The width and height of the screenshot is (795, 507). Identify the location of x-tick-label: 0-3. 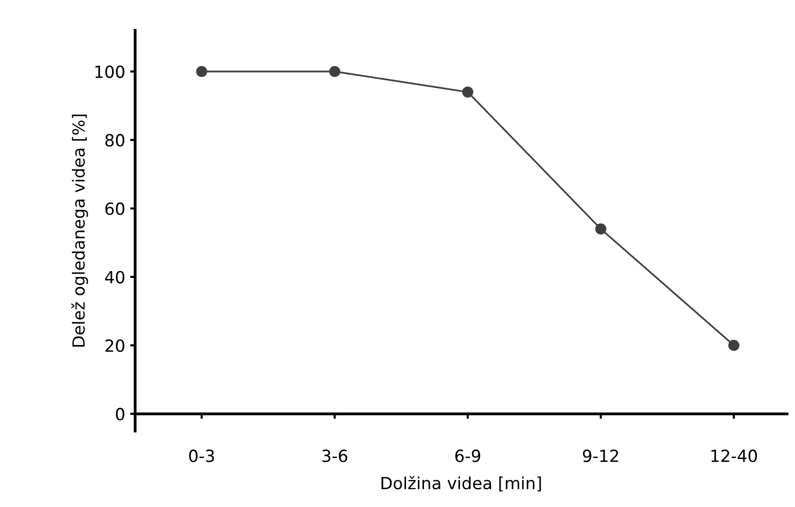
(201, 456).